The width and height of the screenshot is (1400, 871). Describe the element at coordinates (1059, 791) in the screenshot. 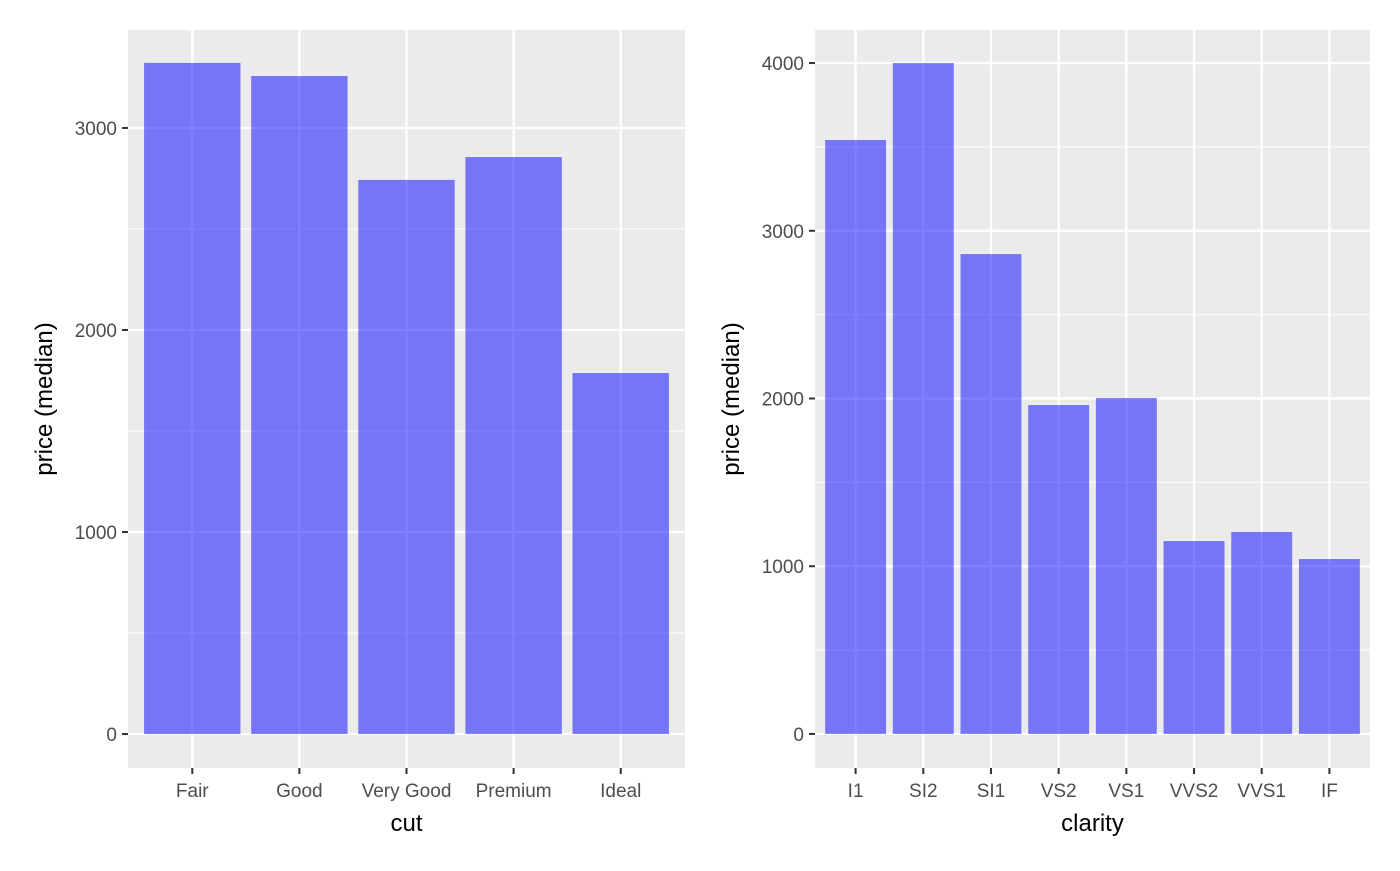

I see `x-tick-label: VS2` at that location.